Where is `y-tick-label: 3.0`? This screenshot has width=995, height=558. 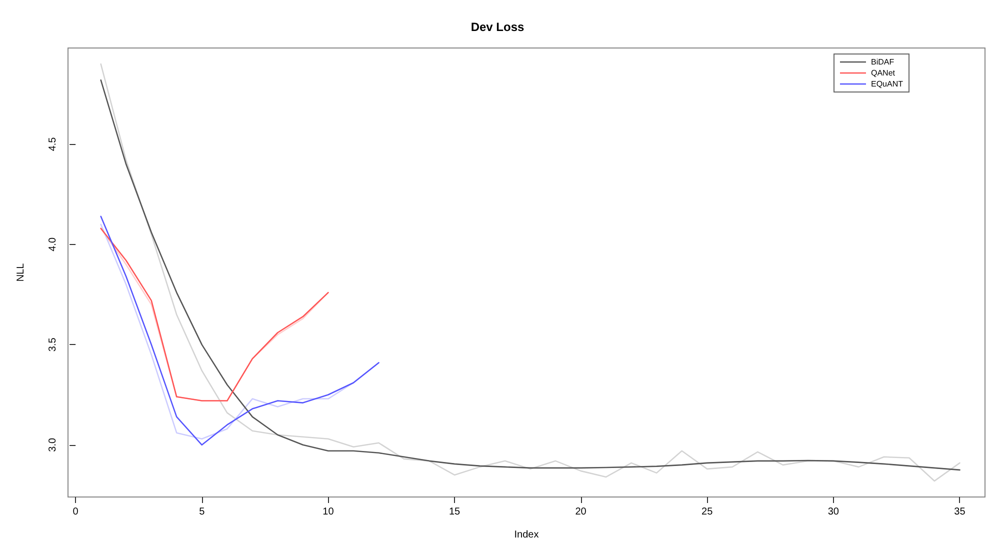
y-tick-label: 3.0 is located at coordinates (53, 444).